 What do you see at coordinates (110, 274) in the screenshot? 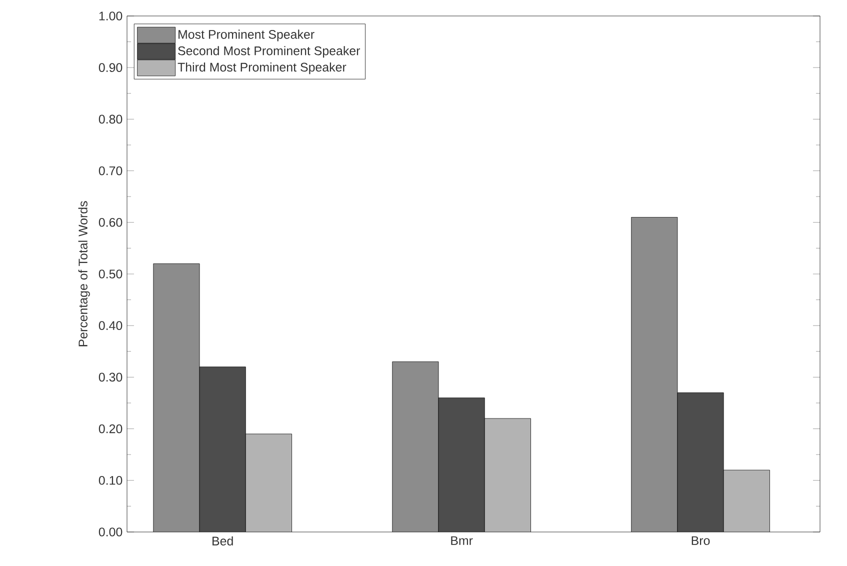
I see `y-tick-label: 0.50` at bounding box center [110, 274].